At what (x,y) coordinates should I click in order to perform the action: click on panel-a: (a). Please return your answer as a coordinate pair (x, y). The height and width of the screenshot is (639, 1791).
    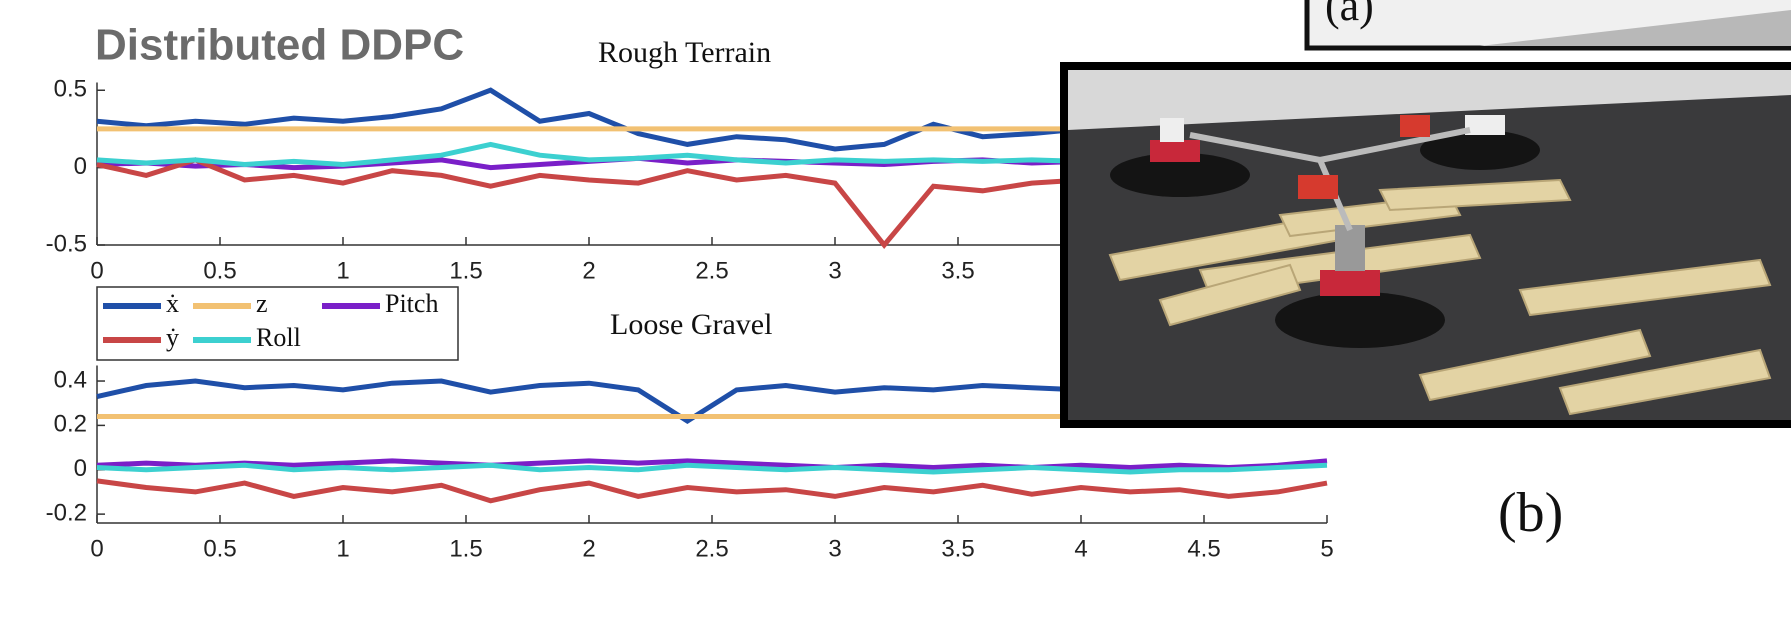
    Looking at the image, I should click on (1547, 25).